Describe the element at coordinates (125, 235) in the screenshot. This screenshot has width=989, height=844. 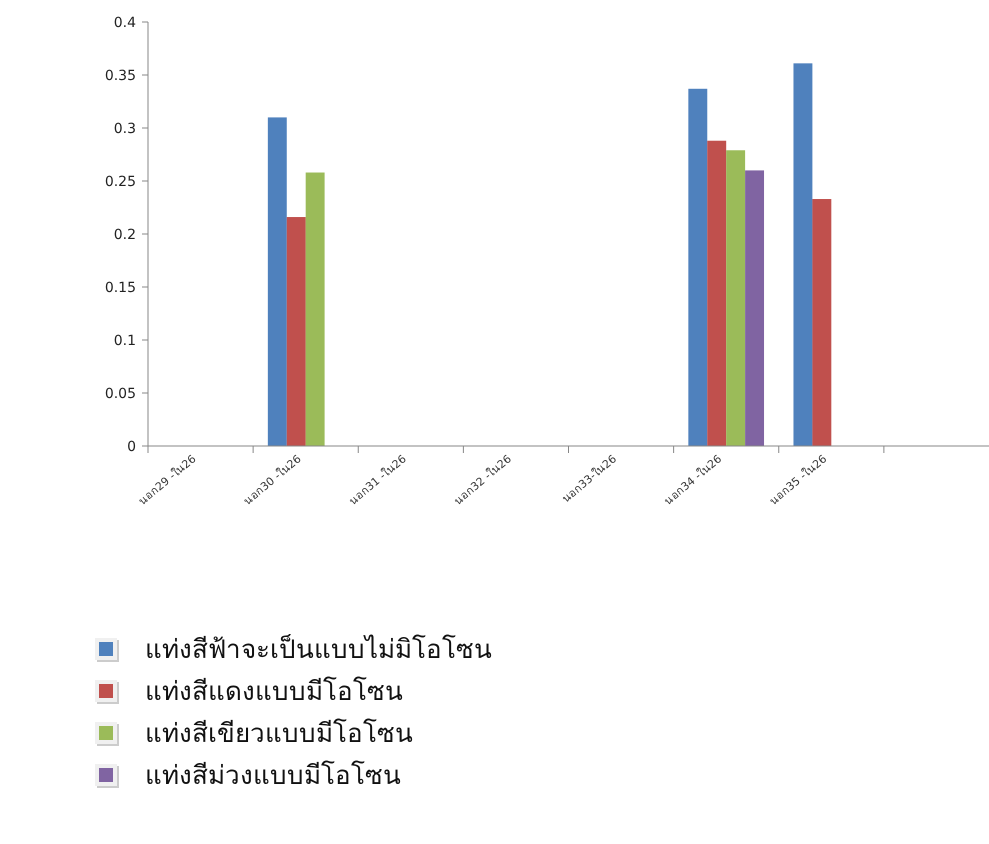
I see `y-tick-label: 0.2` at that location.